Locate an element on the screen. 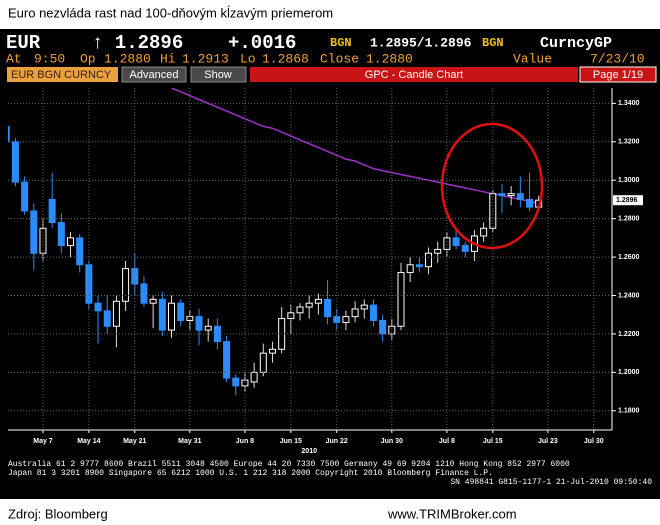  label: Op is located at coordinates (88, 58).